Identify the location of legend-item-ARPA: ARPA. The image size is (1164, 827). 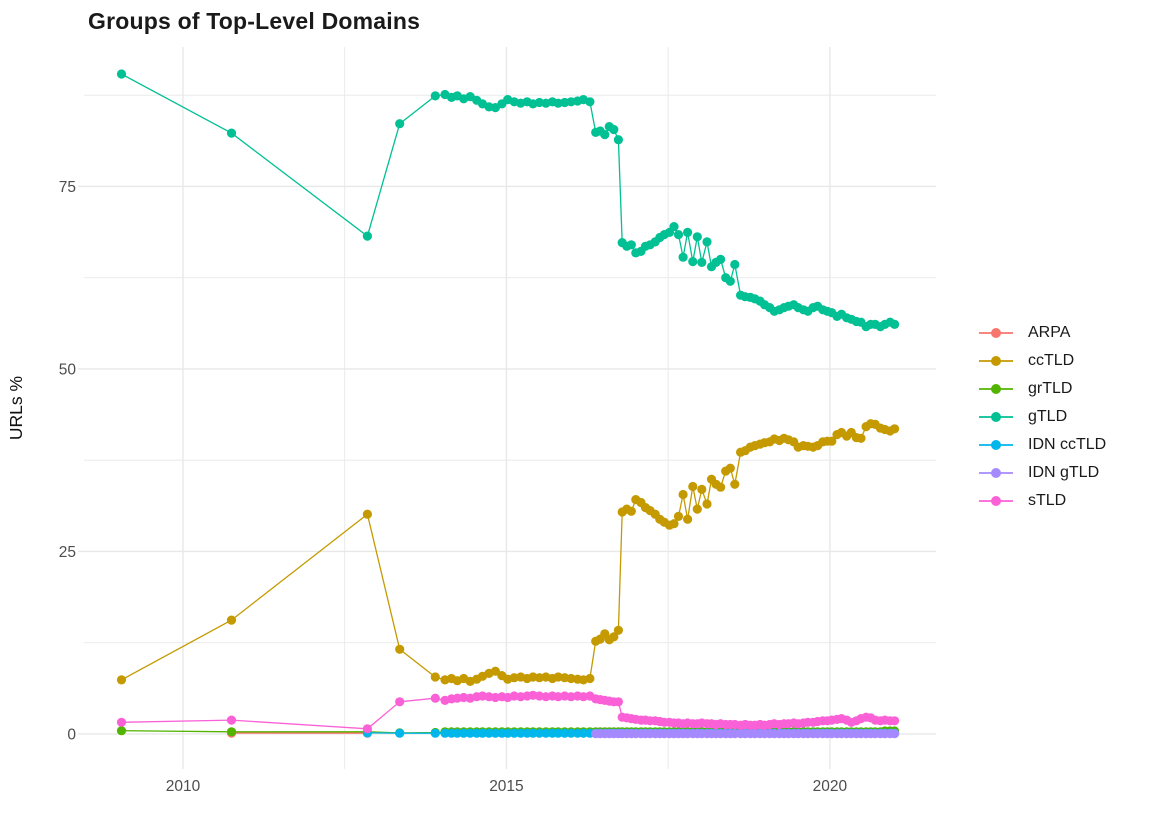
(1041, 333).